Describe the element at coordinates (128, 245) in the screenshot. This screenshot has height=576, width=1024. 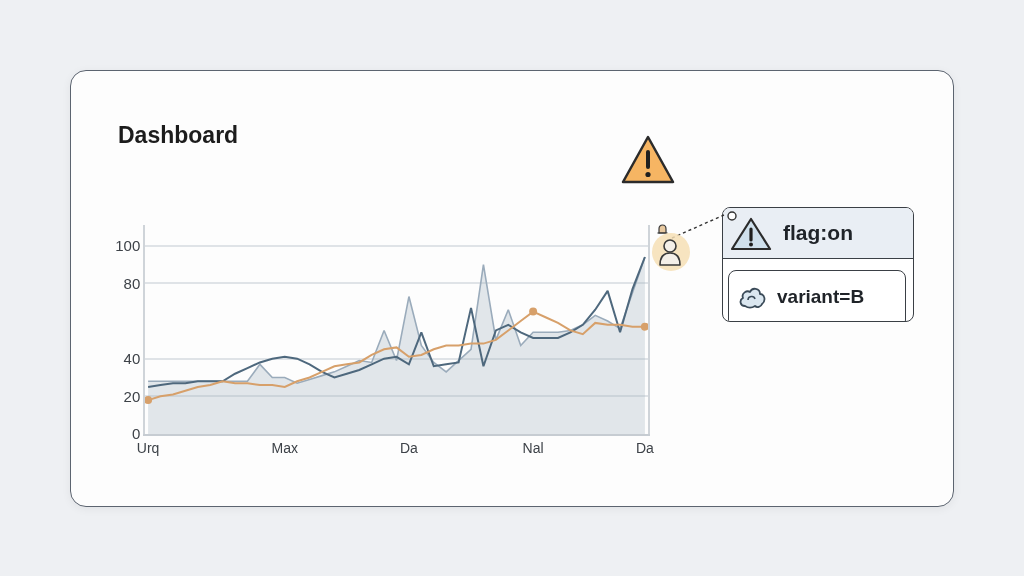
I see `y-tick-label: 100` at that location.